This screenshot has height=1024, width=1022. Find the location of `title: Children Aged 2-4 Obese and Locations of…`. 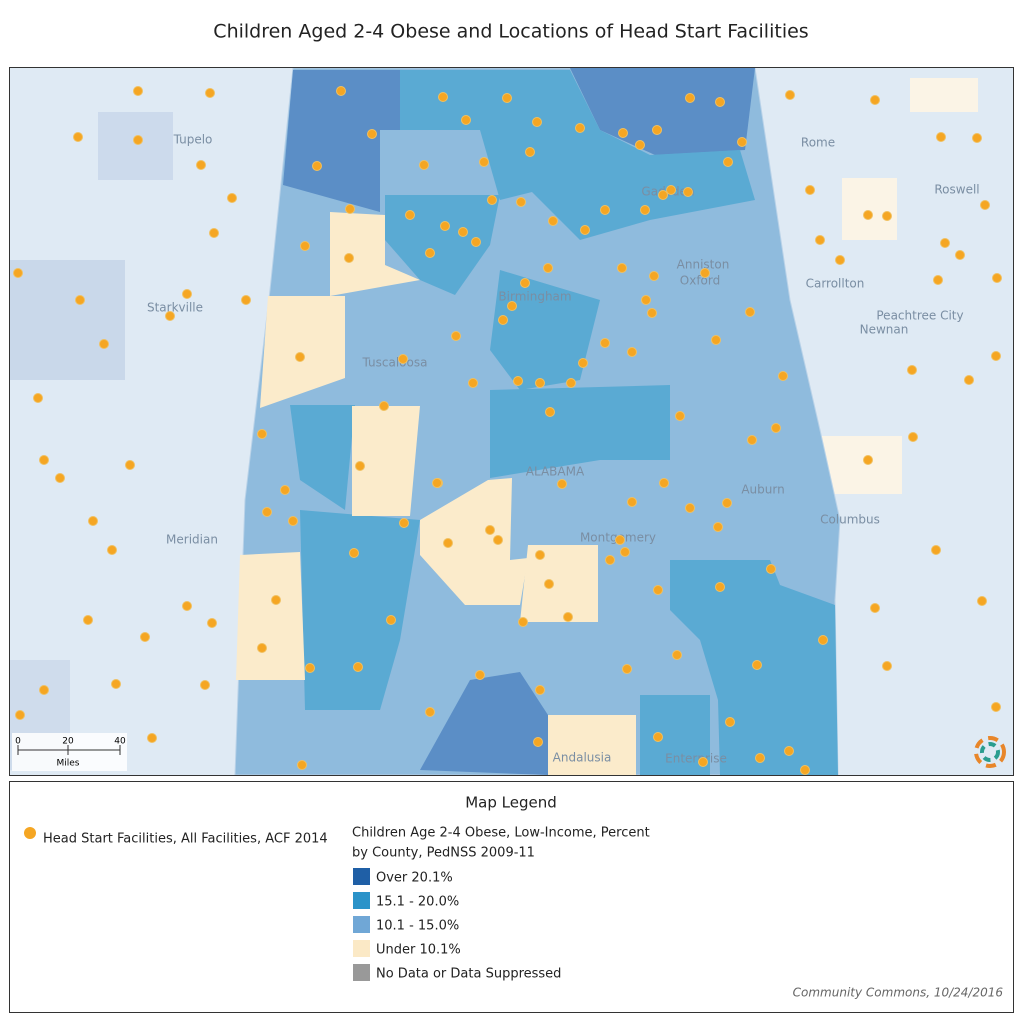

title: Children Aged 2-4 Obese and Locations of… is located at coordinates (510, 32).